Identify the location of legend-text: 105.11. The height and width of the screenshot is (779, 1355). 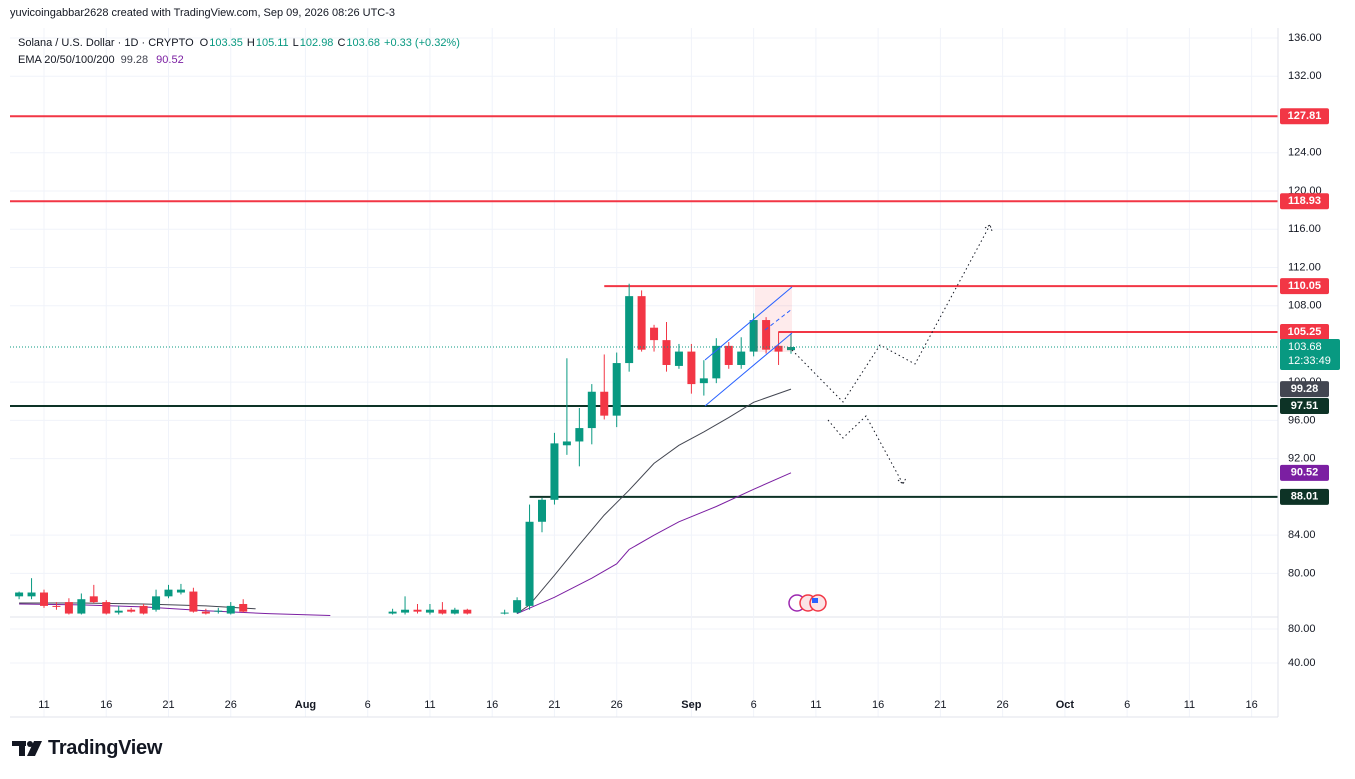
(272, 43).